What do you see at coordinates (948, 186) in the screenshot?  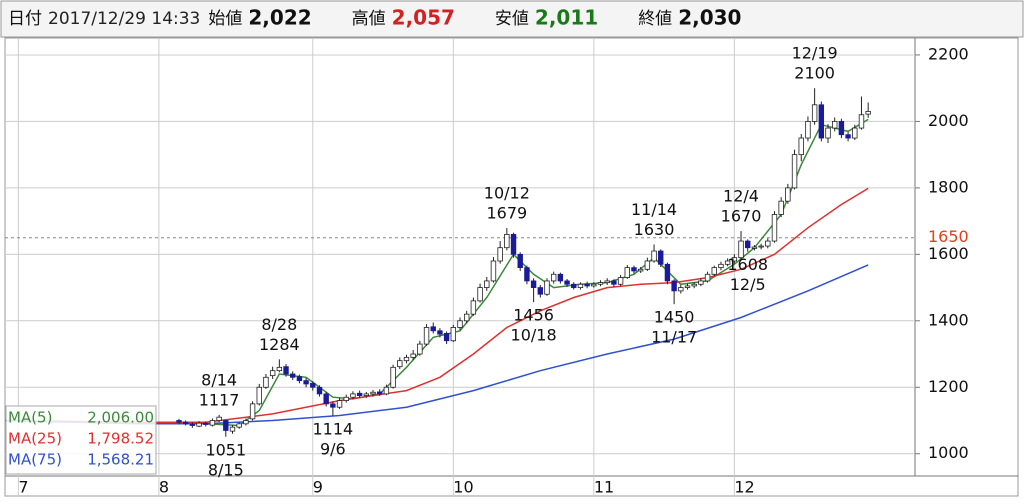 I see `y-tick-label: 1800` at bounding box center [948, 186].